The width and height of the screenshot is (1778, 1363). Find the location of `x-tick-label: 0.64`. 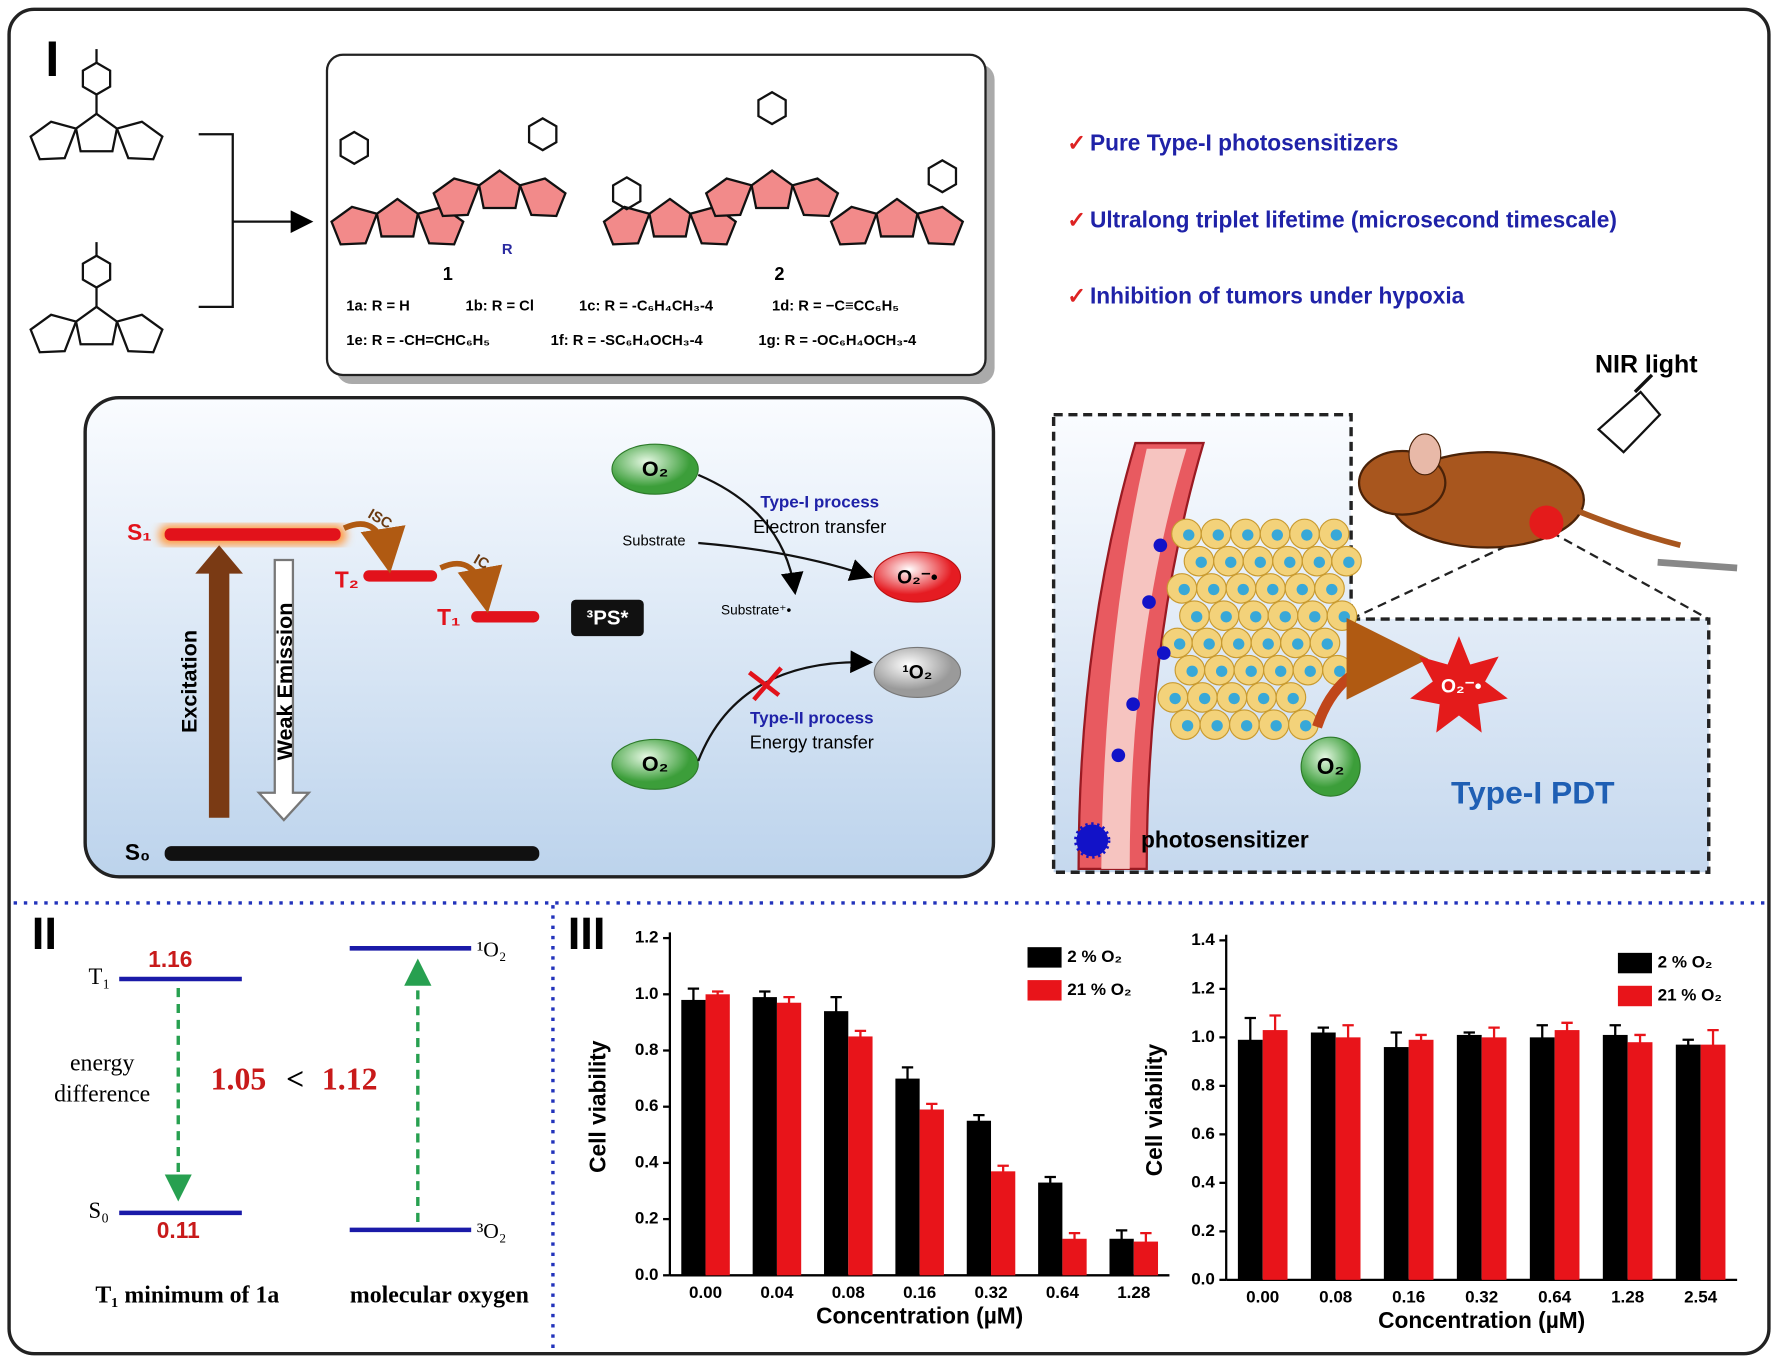

x-tick-label: 0.64 is located at coordinates (1063, 1292).